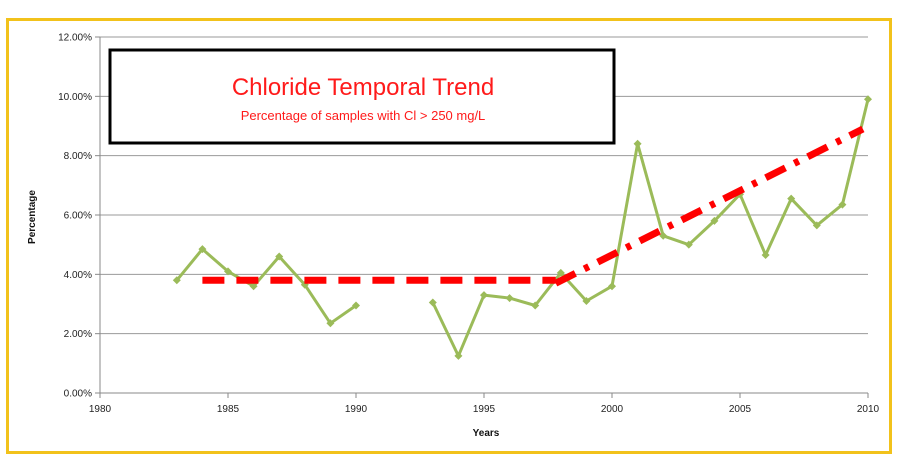 The height and width of the screenshot is (466, 904). I want to click on y-tick-label: 8.00%, so click(78, 156).